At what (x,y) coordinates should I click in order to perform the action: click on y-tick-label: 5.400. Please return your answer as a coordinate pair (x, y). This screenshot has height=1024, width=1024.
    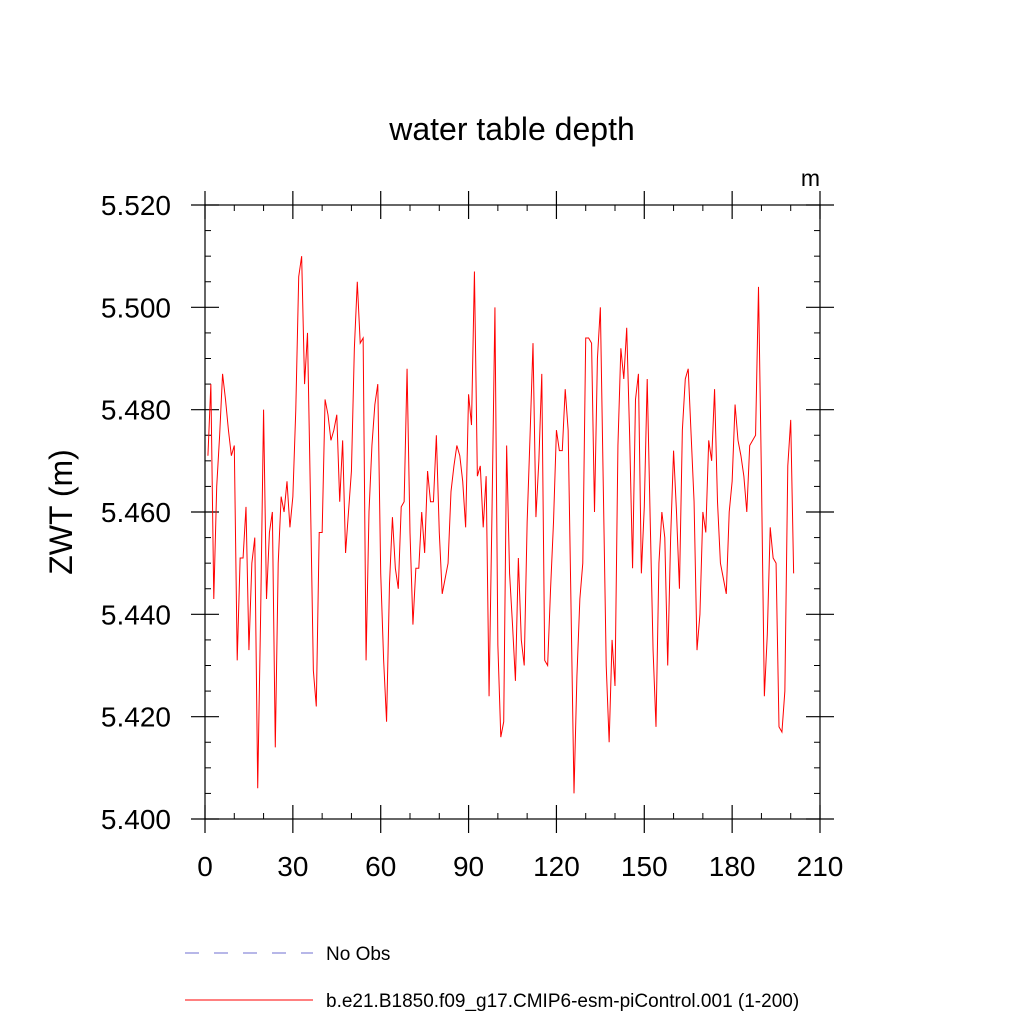
    Looking at the image, I should click on (136, 819).